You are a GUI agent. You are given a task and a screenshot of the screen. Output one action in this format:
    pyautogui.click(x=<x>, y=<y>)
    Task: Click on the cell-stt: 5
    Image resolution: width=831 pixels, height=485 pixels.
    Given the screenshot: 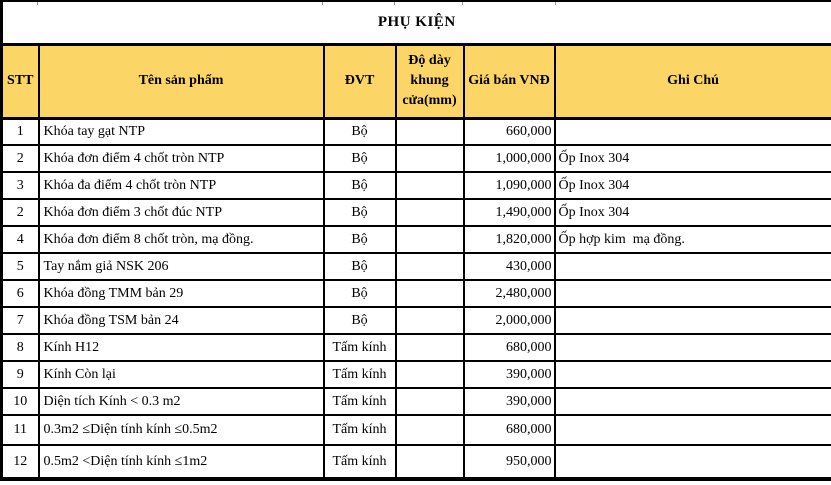 What is the action you would take?
    pyautogui.click(x=20, y=266)
    